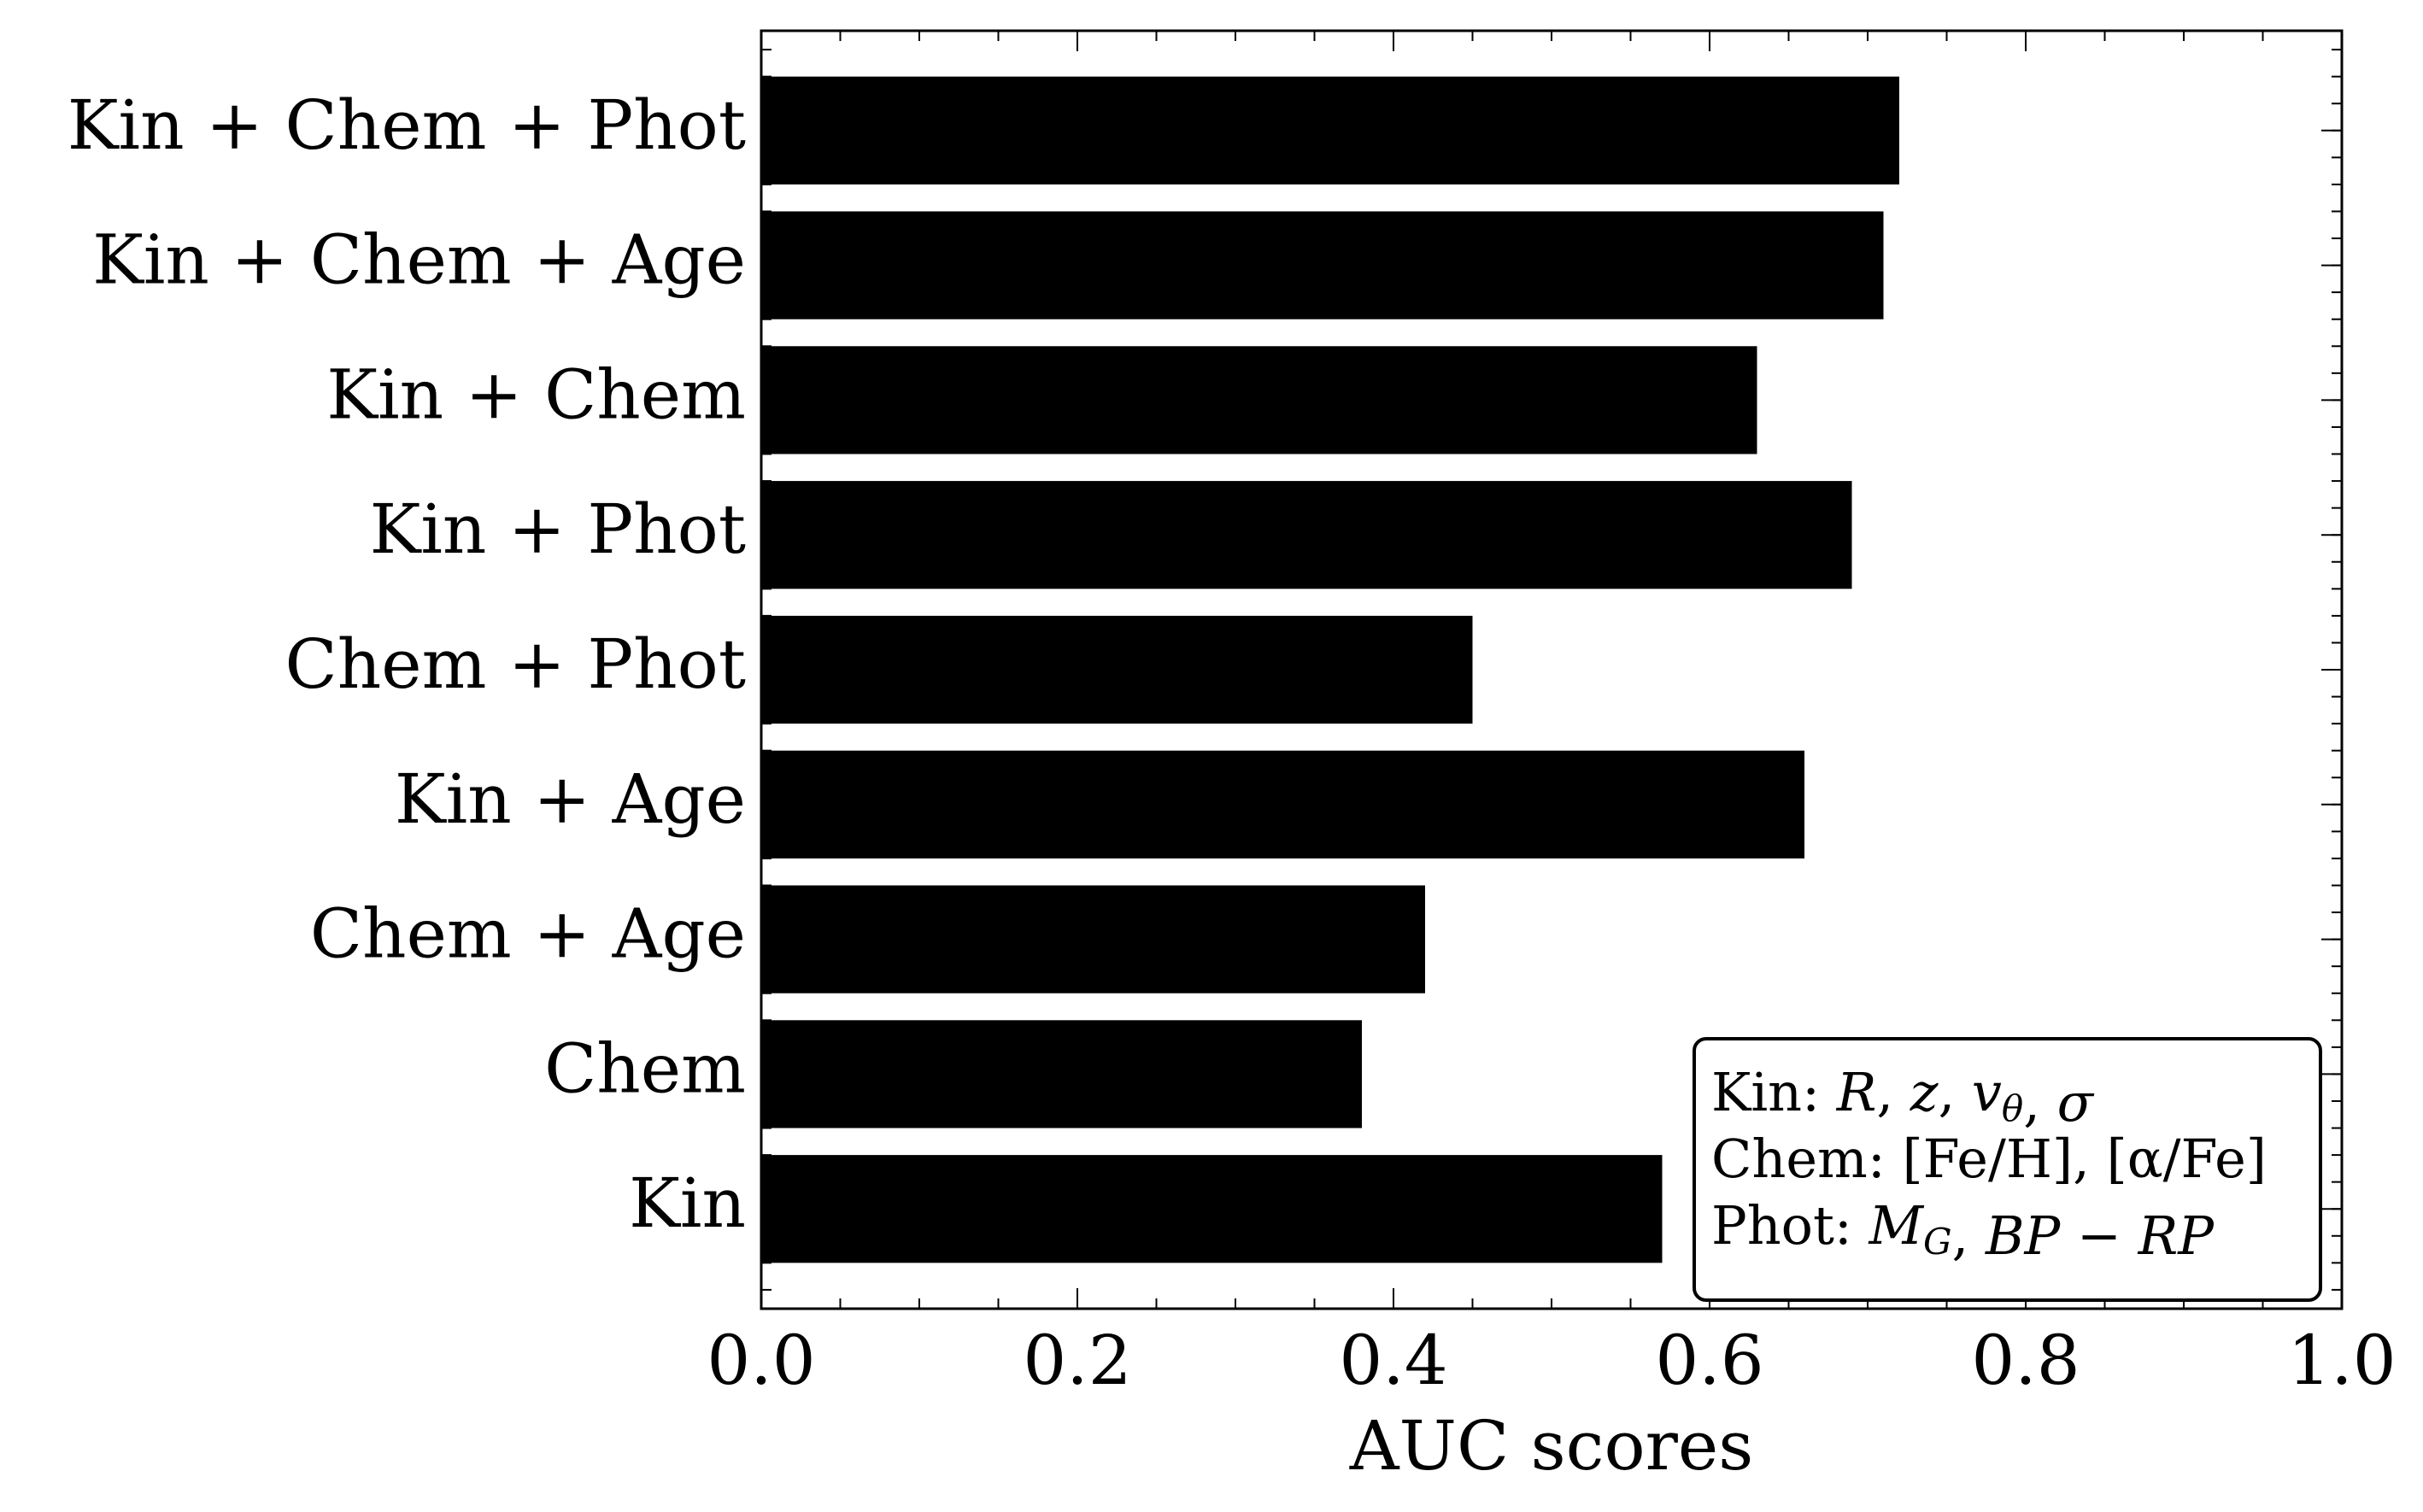 Image resolution: width=2423 pixels, height=1512 pixels. I want to click on bar-kin-chem, so click(1259, 400).